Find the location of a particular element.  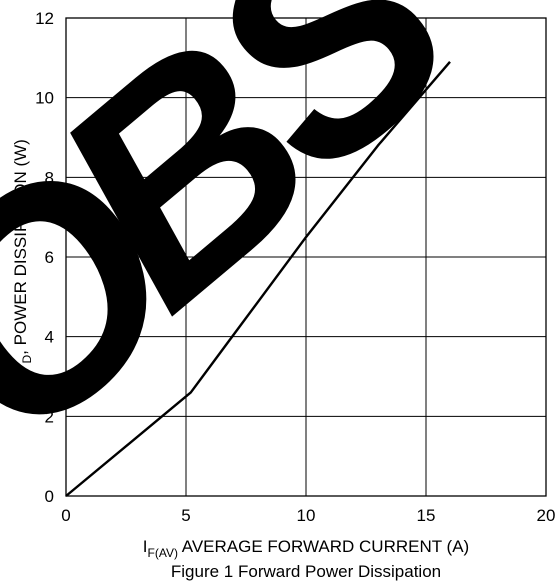

y-tick-label: 2 is located at coordinates (49, 416).